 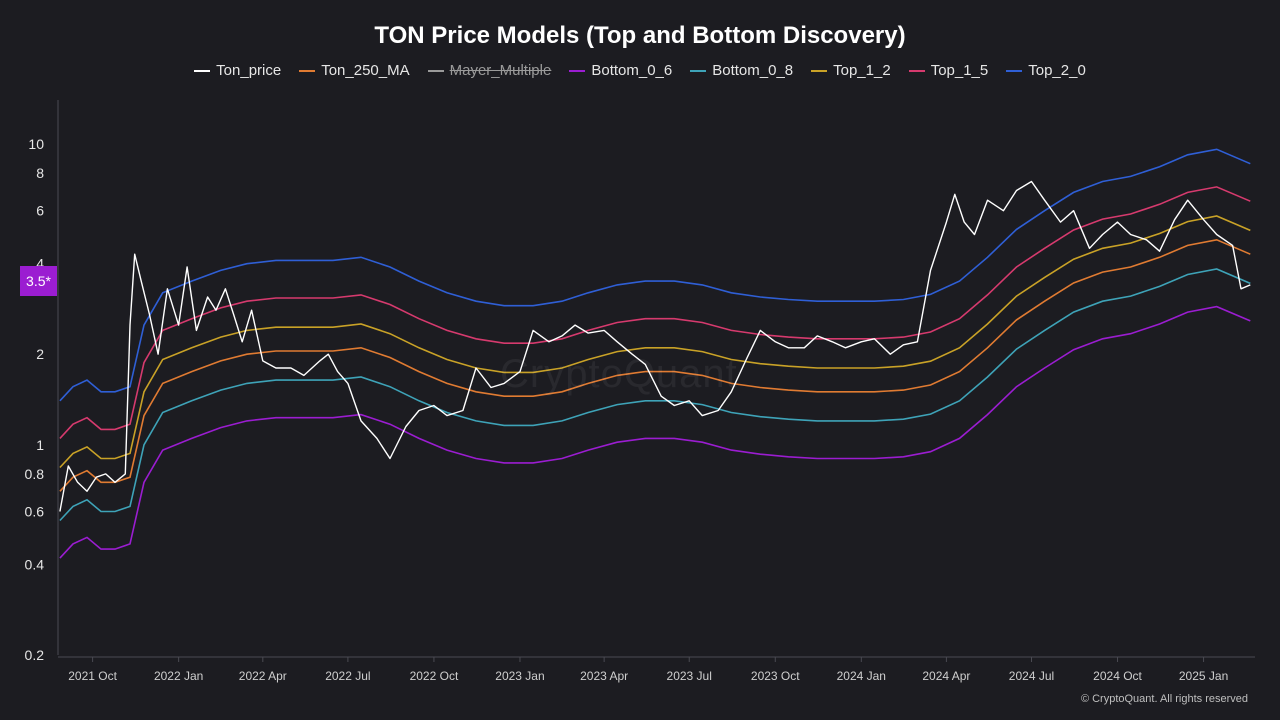 What do you see at coordinates (40, 354) in the screenshot?
I see `y-tick-label: 2` at bounding box center [40, 354].